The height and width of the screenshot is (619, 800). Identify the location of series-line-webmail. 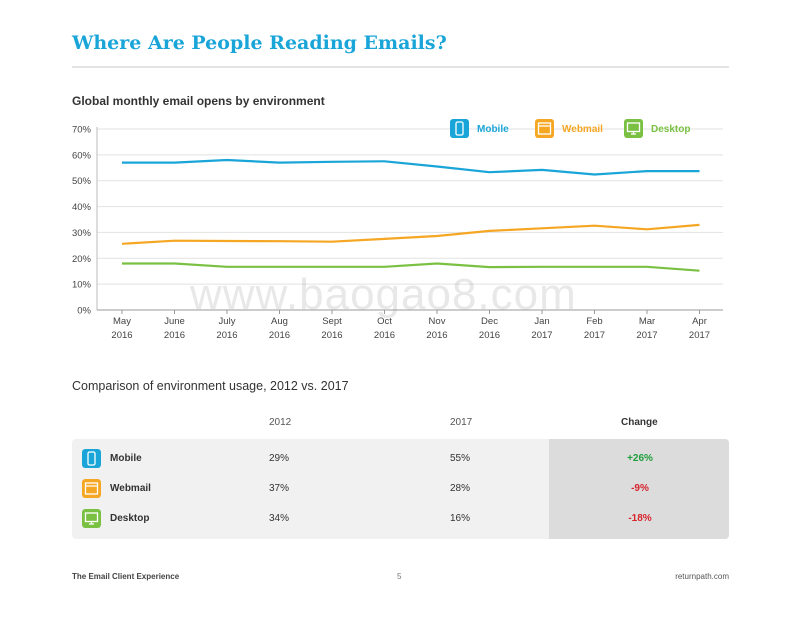
(410, 234).